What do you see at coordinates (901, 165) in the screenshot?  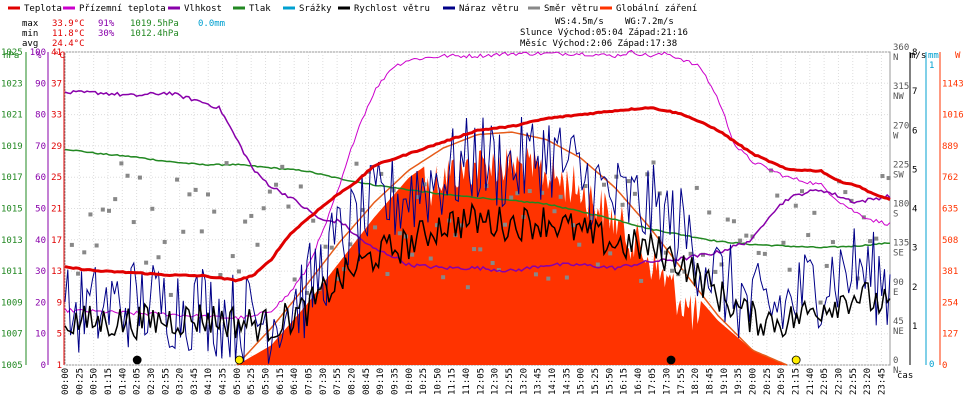 I see `dir-tick-5: 225` at bounding box center [901, 165].